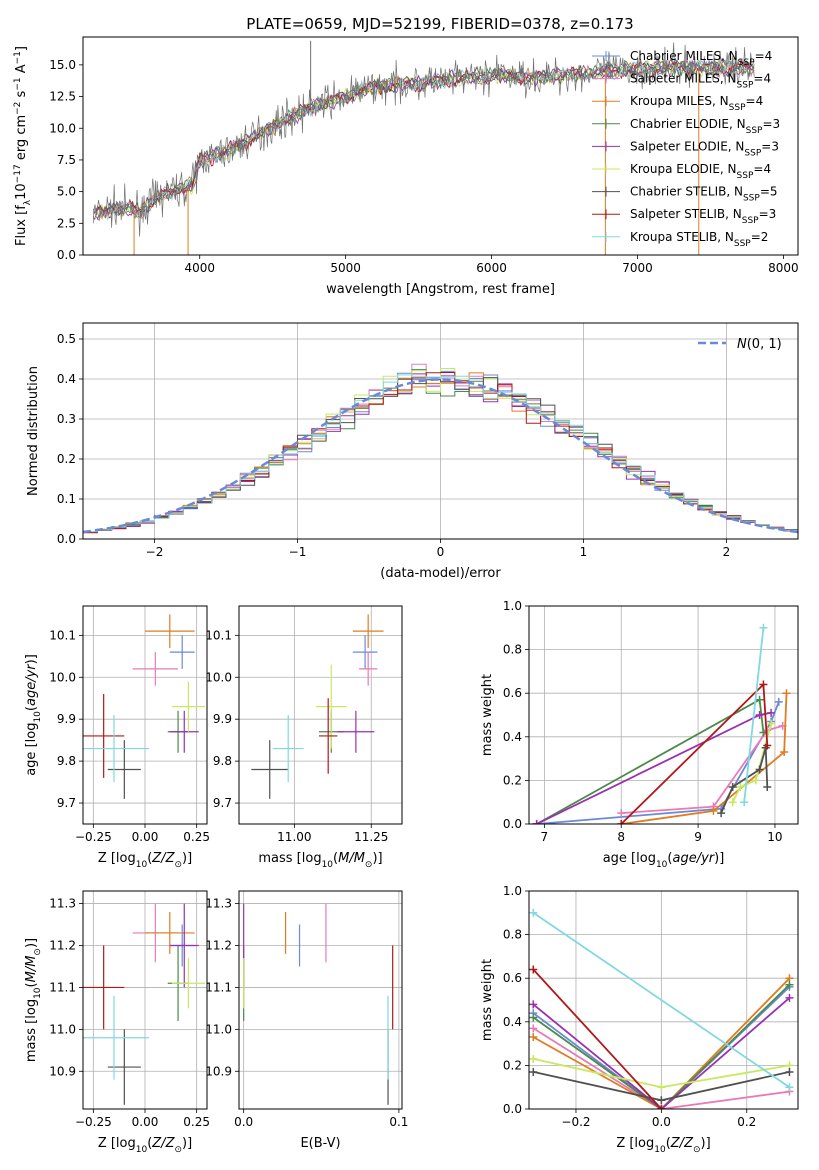 This screenshot has height=1170, width=819. Describe the element at coordinates (423, 147) in the screenshot. I see `plot-area-spectrum` at that location.